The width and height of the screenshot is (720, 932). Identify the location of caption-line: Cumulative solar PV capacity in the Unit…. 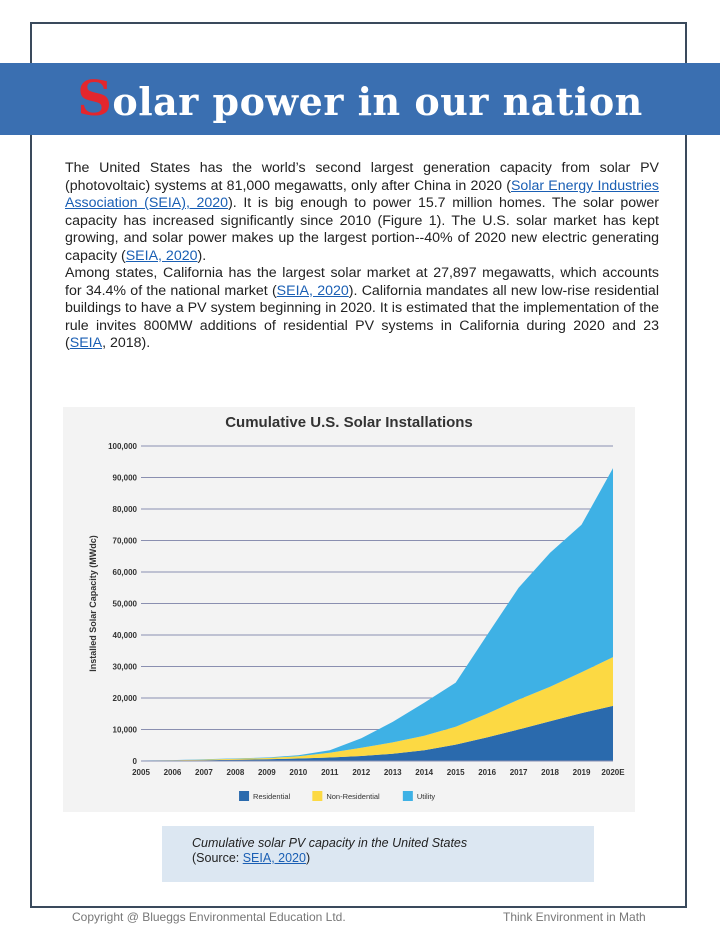
(330, 843).